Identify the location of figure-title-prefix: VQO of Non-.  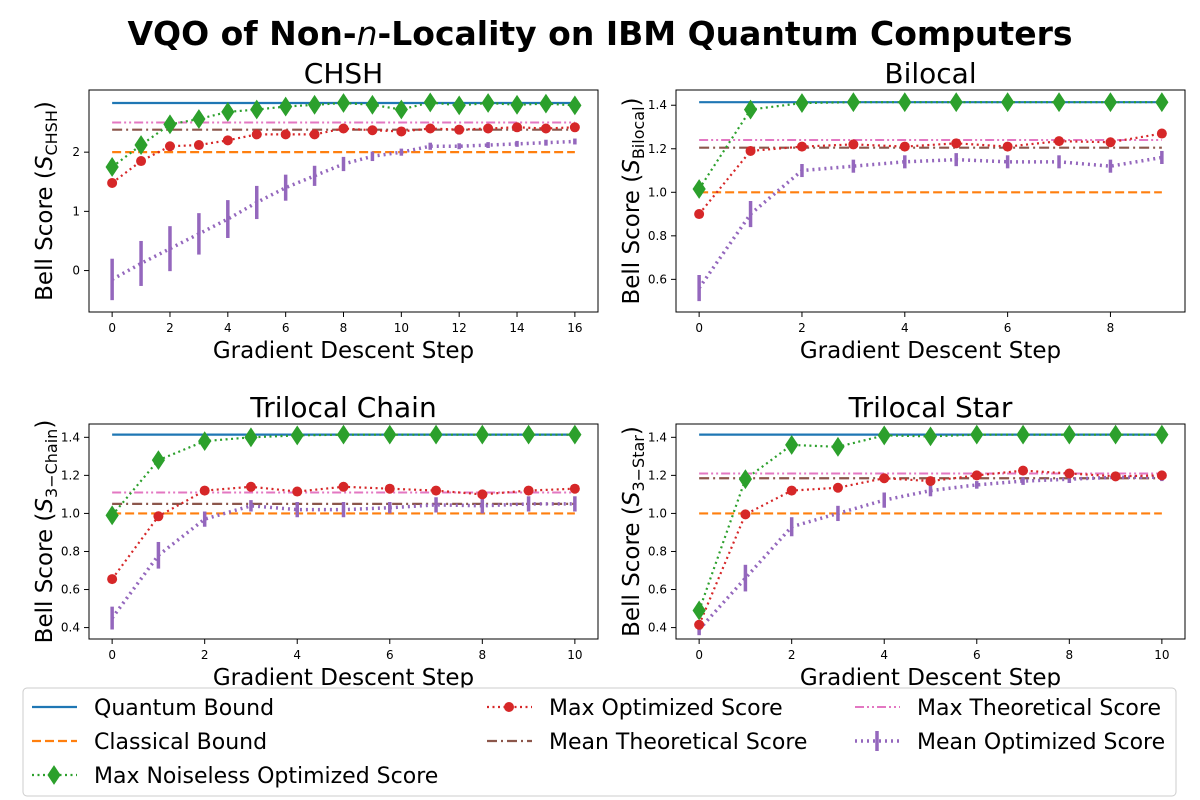
(241, 33).